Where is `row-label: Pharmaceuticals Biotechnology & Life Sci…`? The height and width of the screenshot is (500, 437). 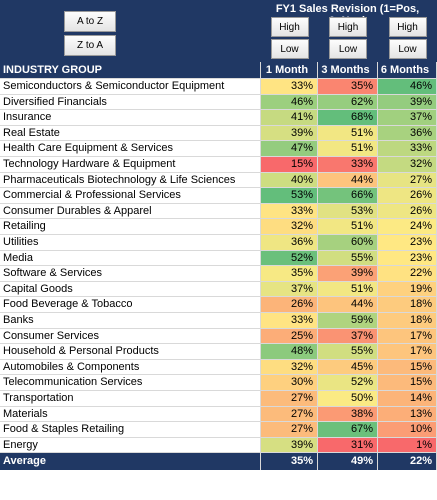
row-label: Pharmaceuticals Biotechnology & Life Sci… is located at coordinates (130, 180).